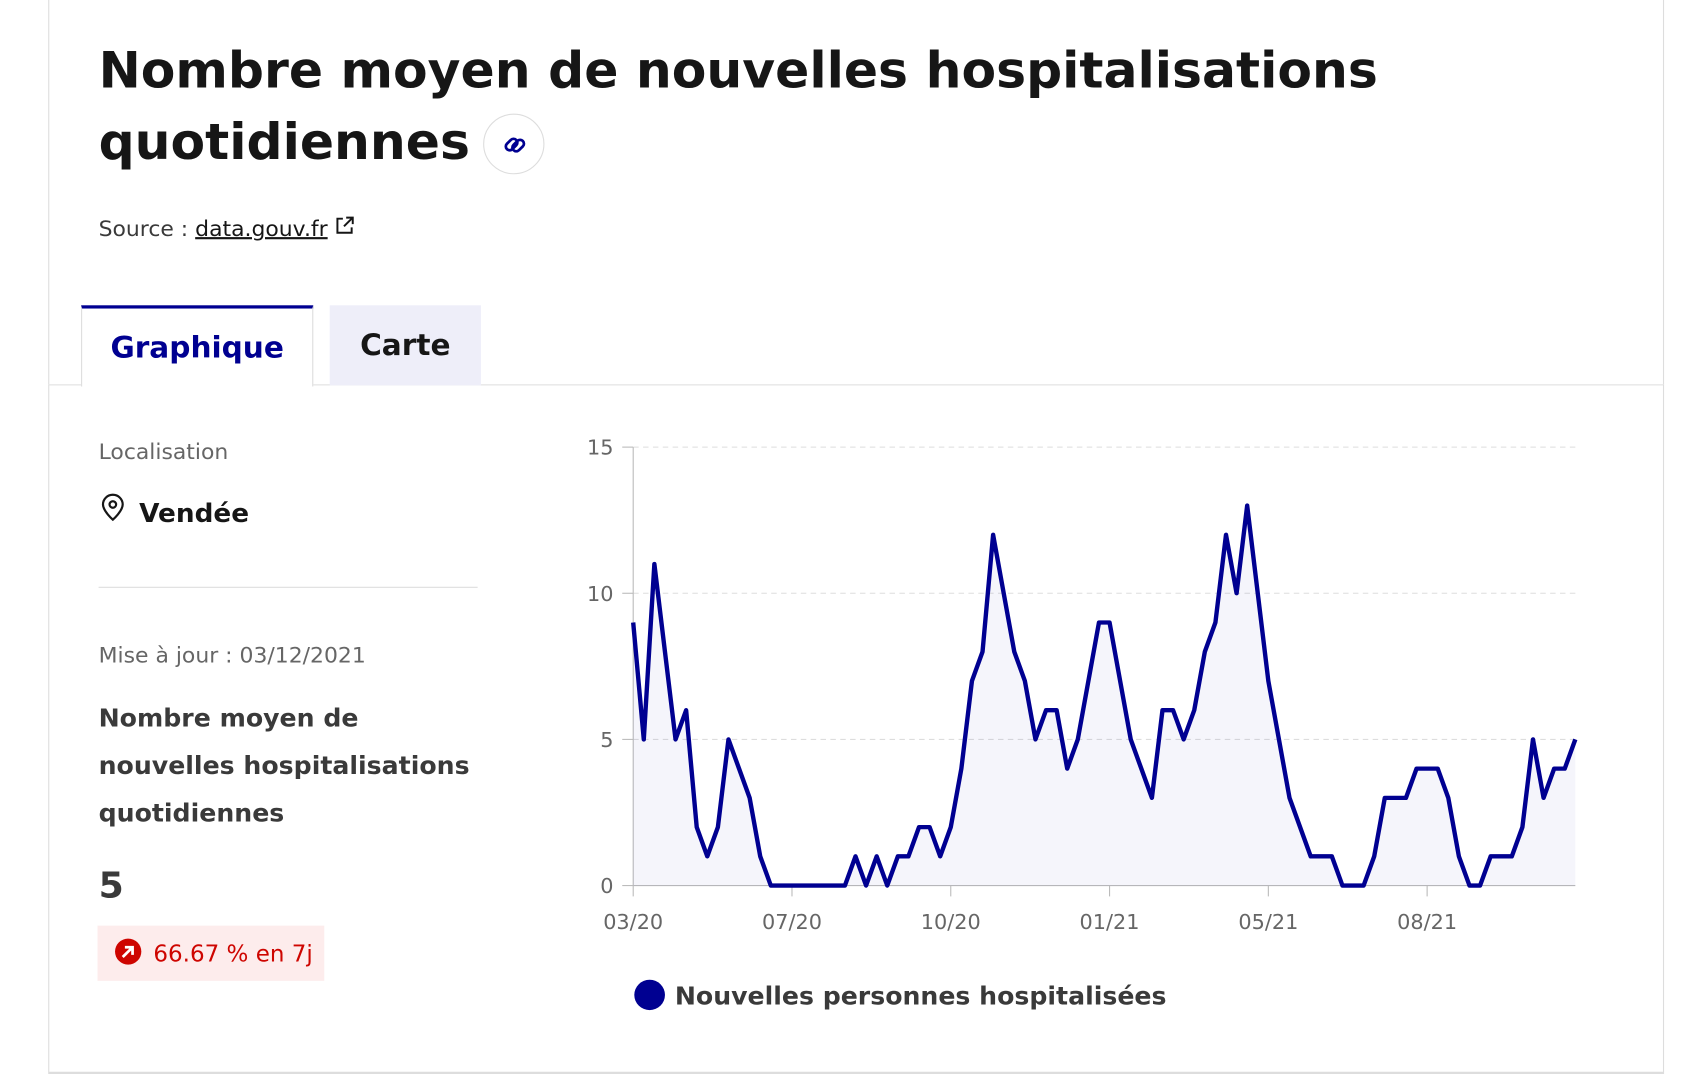  Describe the element at coordinates (261, 228) in the screenshot. I see `source-link: data.gouv.fr` at that location.